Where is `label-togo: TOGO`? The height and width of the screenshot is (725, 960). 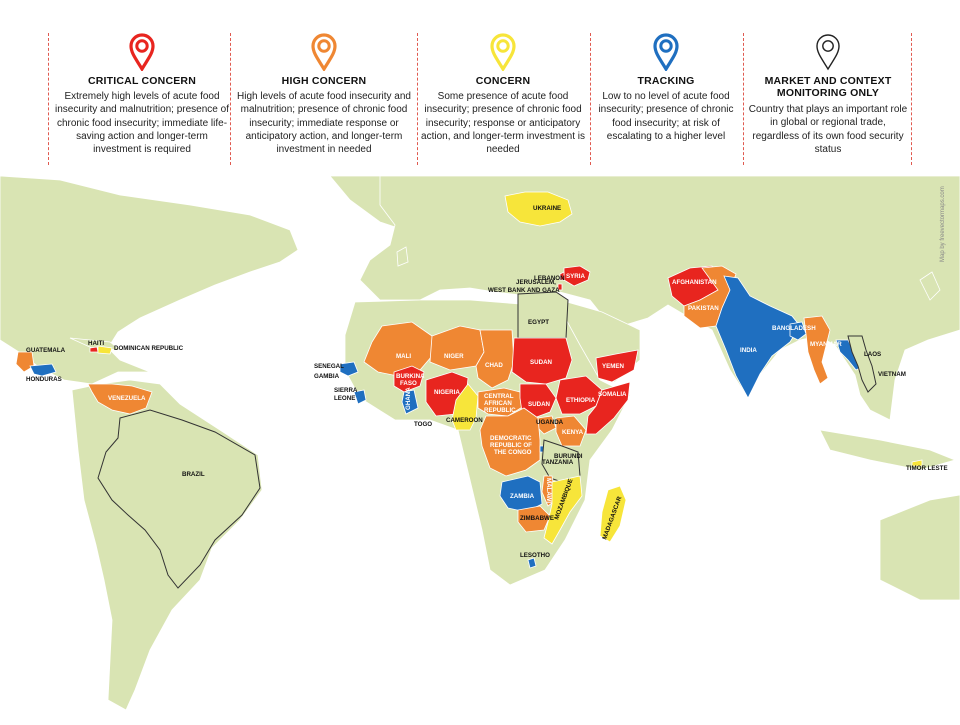 label-togo: TOGO is located at coordinates (423, 424).